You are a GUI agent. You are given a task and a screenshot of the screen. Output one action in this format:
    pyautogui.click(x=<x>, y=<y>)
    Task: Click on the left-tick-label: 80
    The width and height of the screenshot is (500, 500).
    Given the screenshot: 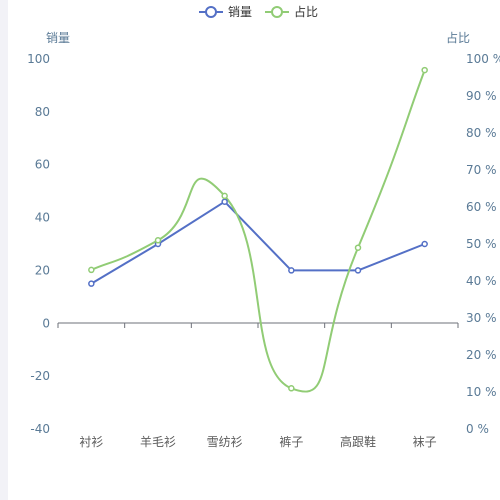 What is the action you would take?
    pyautogui.click(x=42, y=112)
    